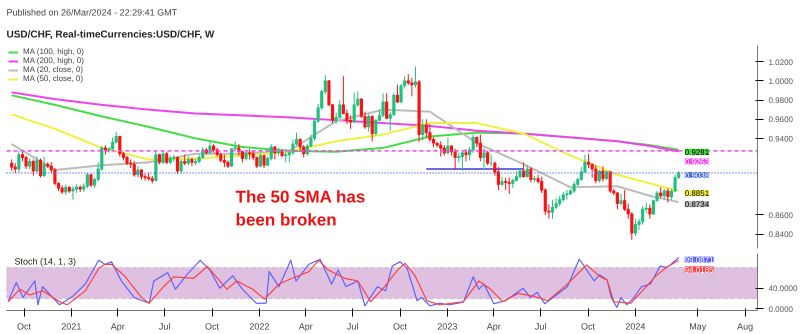 This screenshot has width=800, height=334. I want to click on ref-line-label: 0.9038, so click(697, 175).